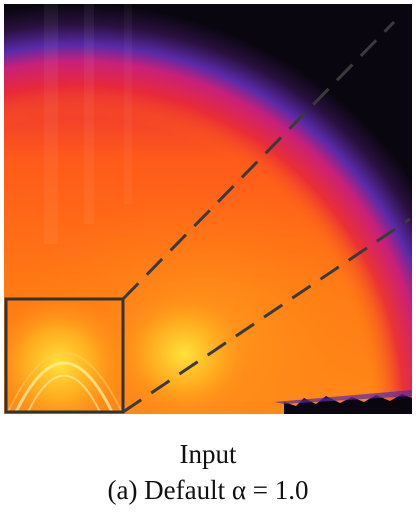  Describe the element at coordinates (208, 454) in the screenshot. I see `caption-title: Input` at that location.